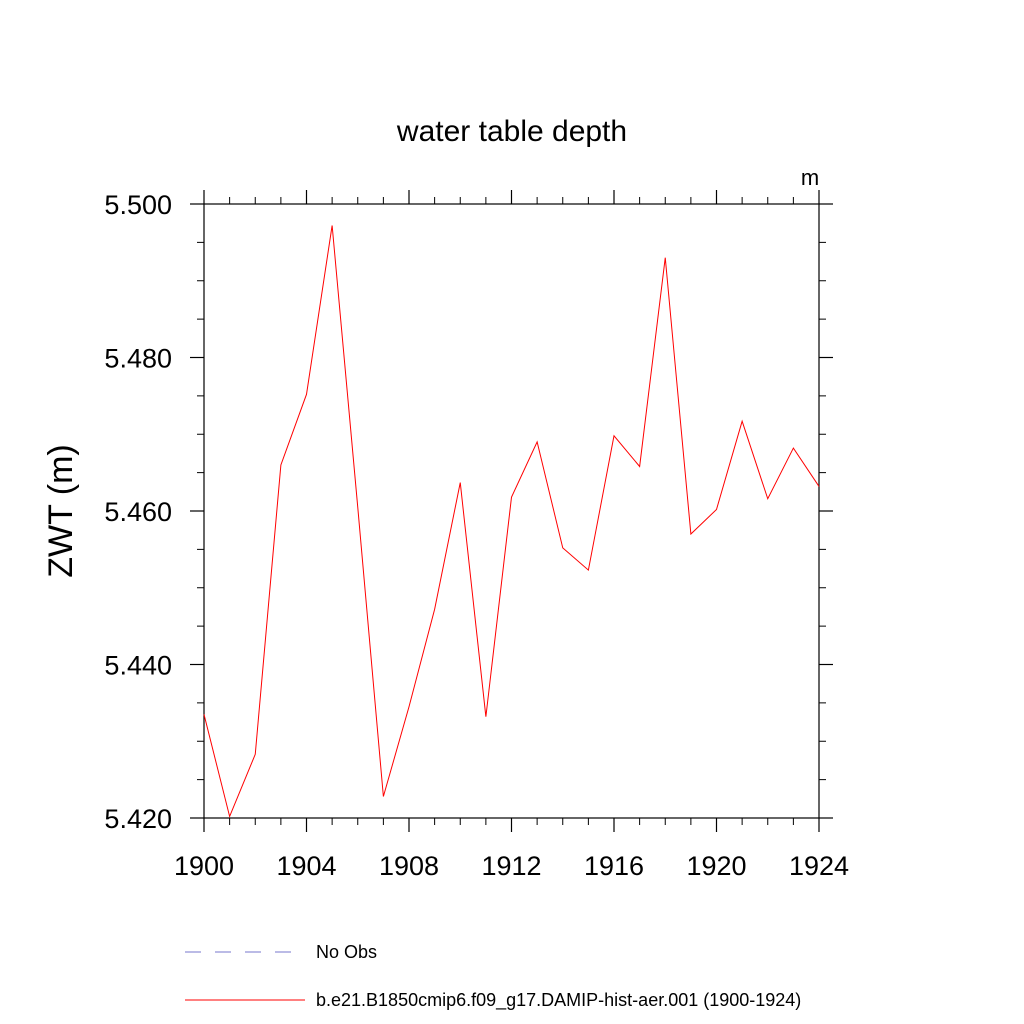  I want to click on x-tick-label: 1920, so click(716, 866).